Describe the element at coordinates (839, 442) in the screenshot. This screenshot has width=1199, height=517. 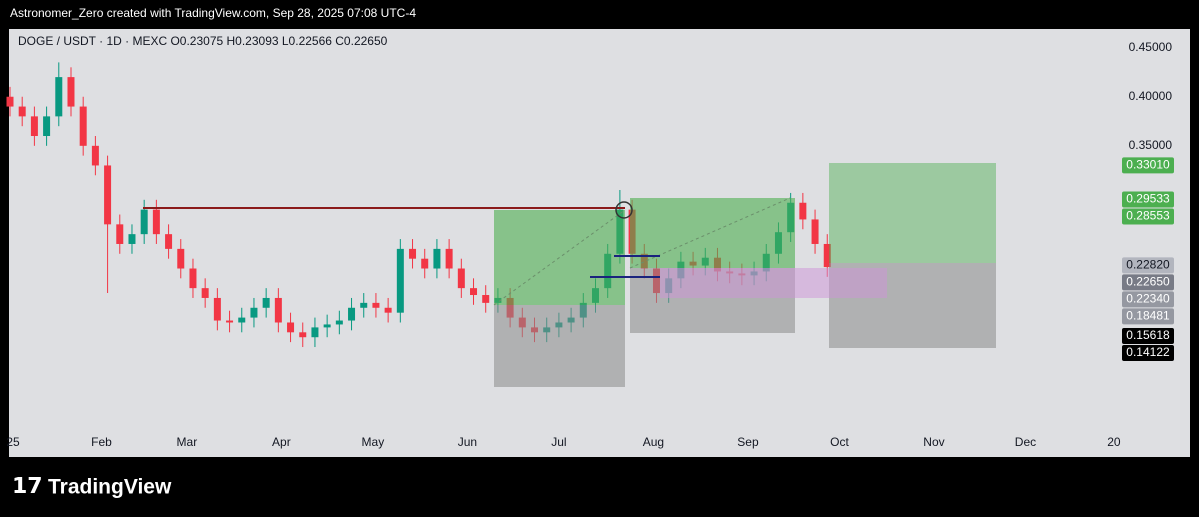
I see `x-tick-label: Oct` at that location.